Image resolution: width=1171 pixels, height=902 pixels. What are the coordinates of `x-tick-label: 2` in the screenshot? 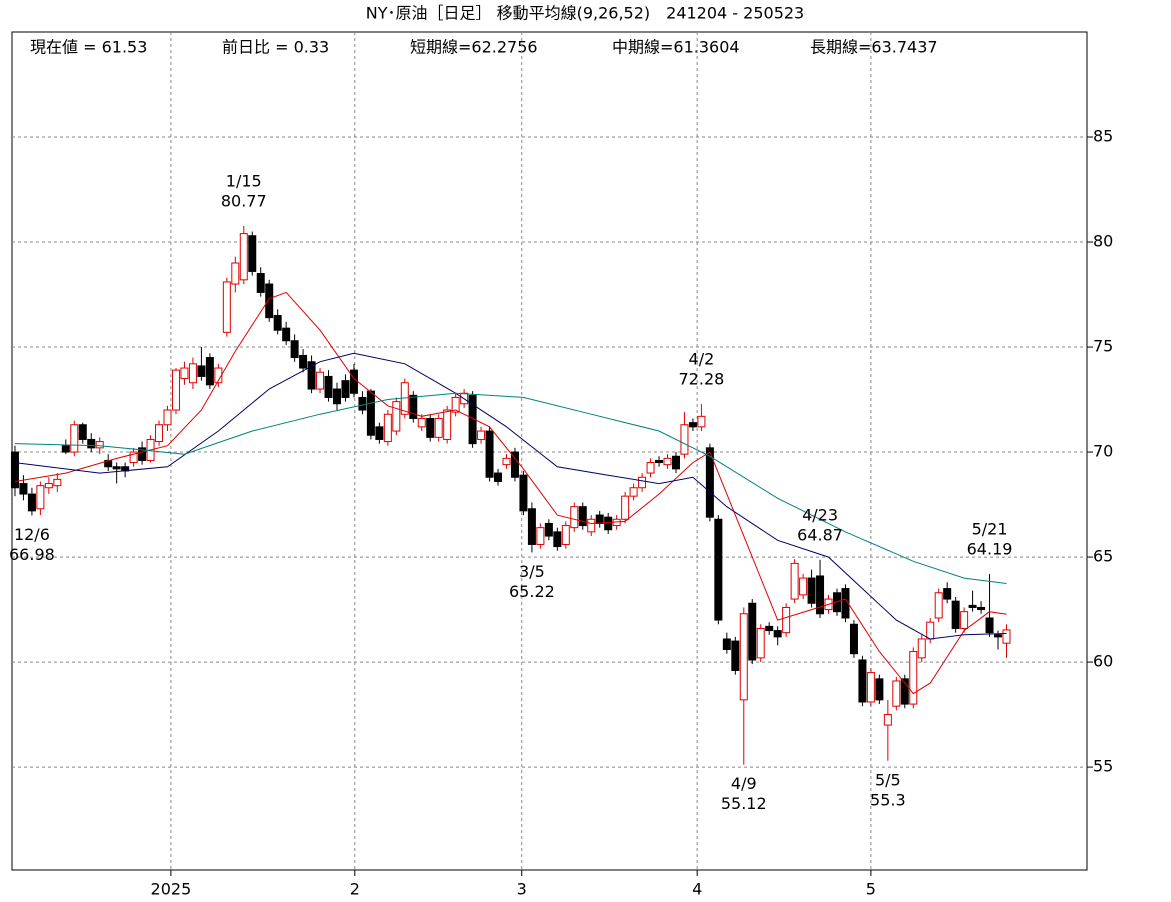 It's located at (355, 889).